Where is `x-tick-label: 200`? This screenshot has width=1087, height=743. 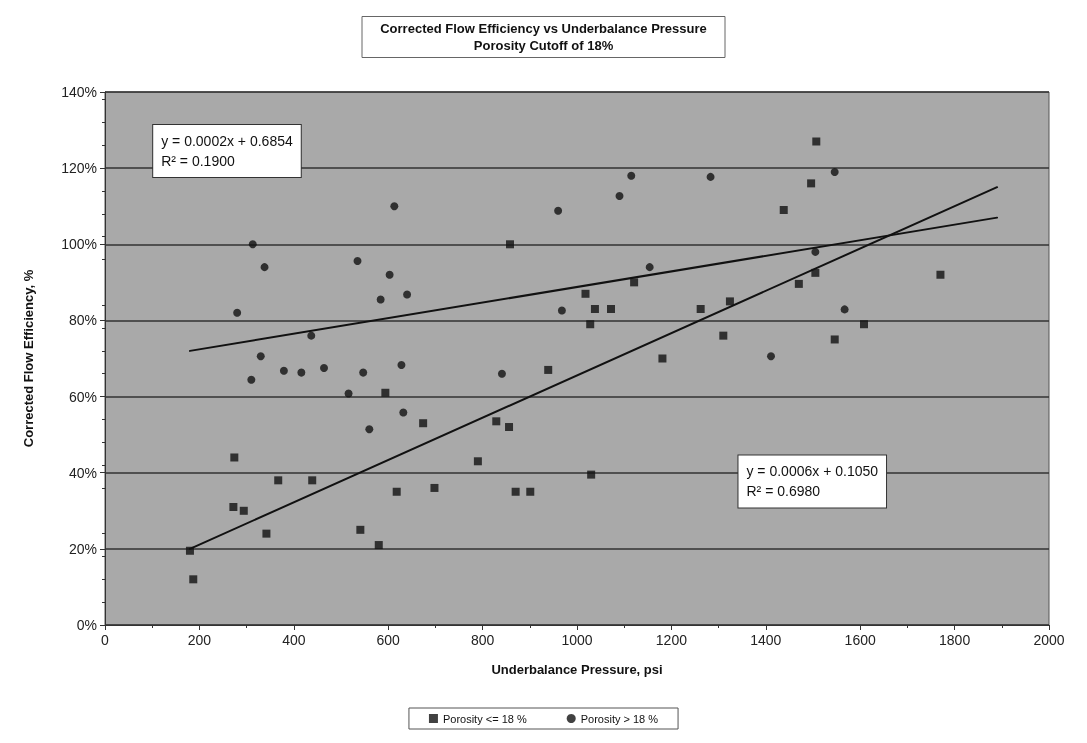 x-tick-label: 200 is located at coordinates (199, 640).